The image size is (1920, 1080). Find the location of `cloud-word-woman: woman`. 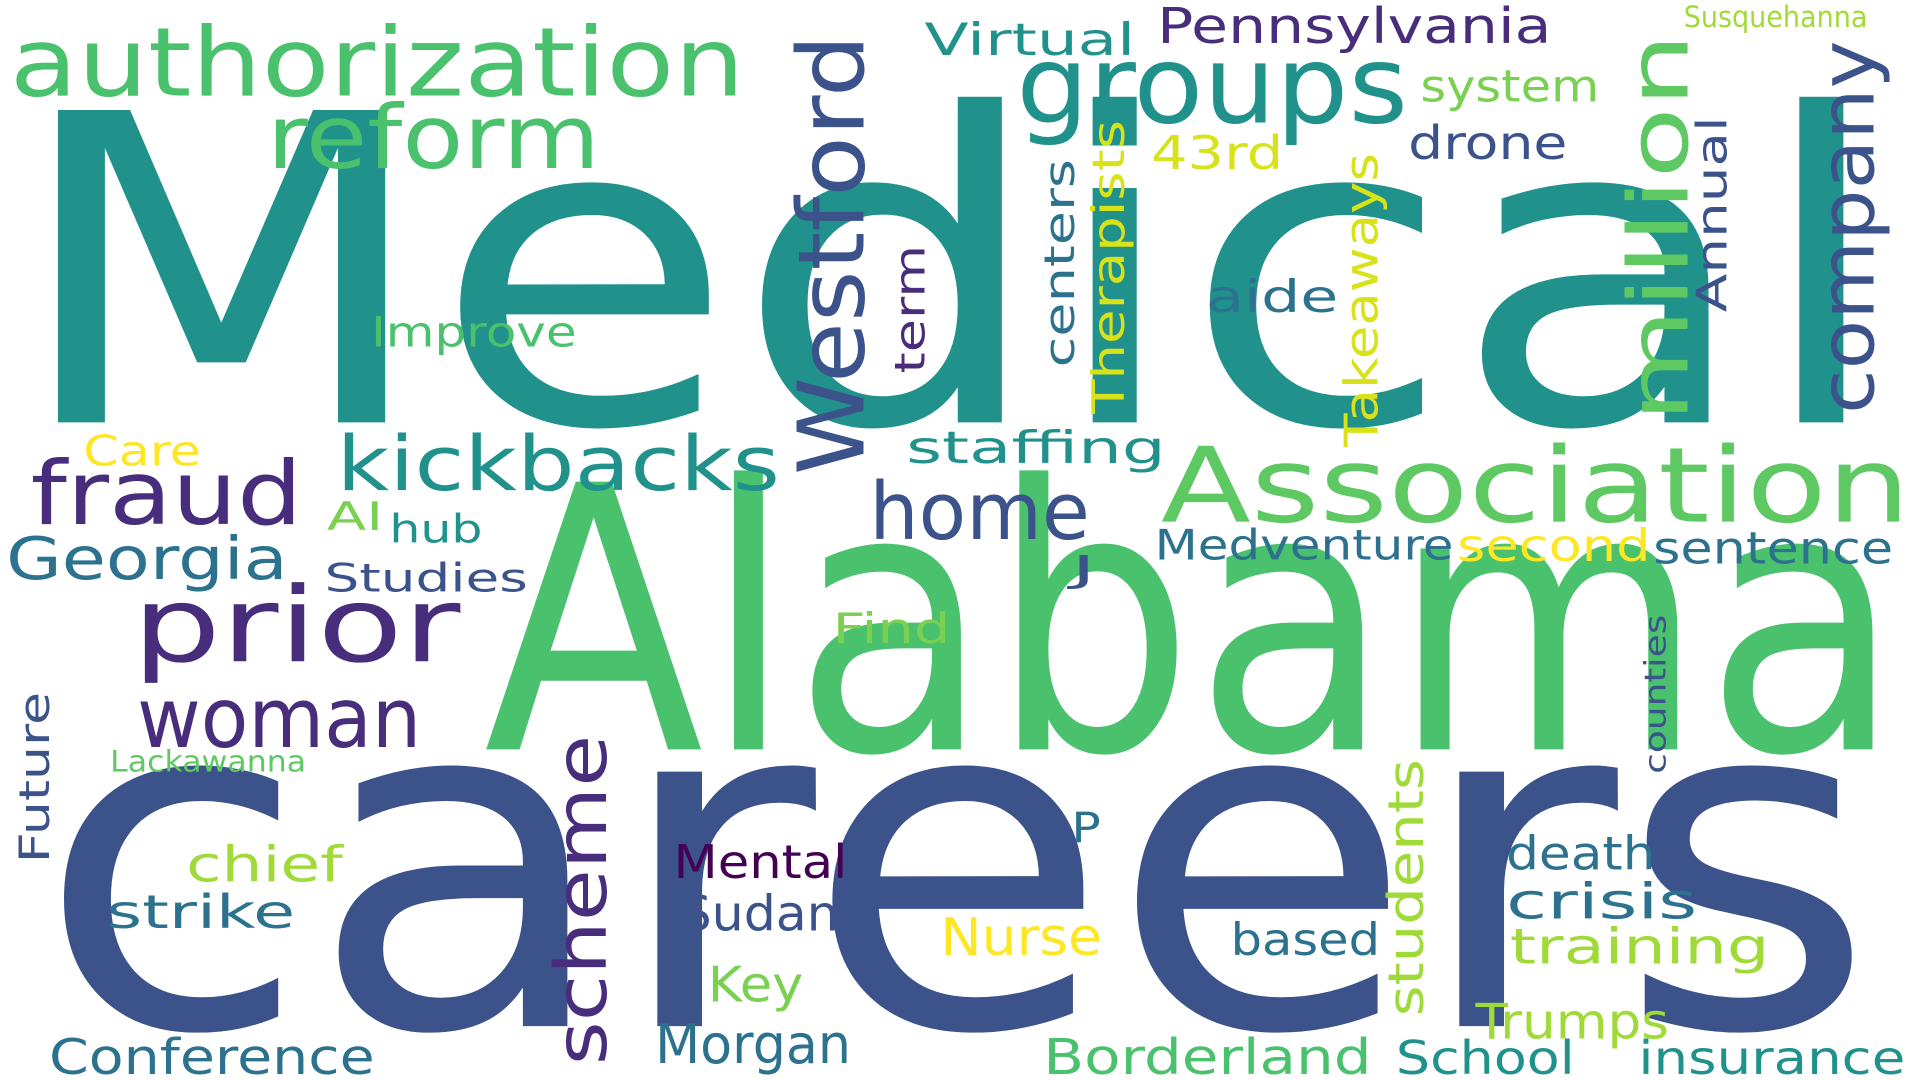

cloud-word-woman: woman is located at coordinates (279, 718).